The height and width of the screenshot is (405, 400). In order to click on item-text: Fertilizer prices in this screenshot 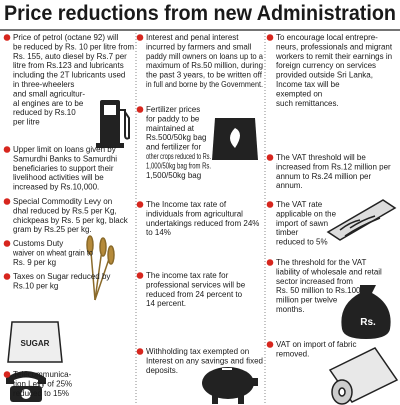, I will do `click(173, 109)`.